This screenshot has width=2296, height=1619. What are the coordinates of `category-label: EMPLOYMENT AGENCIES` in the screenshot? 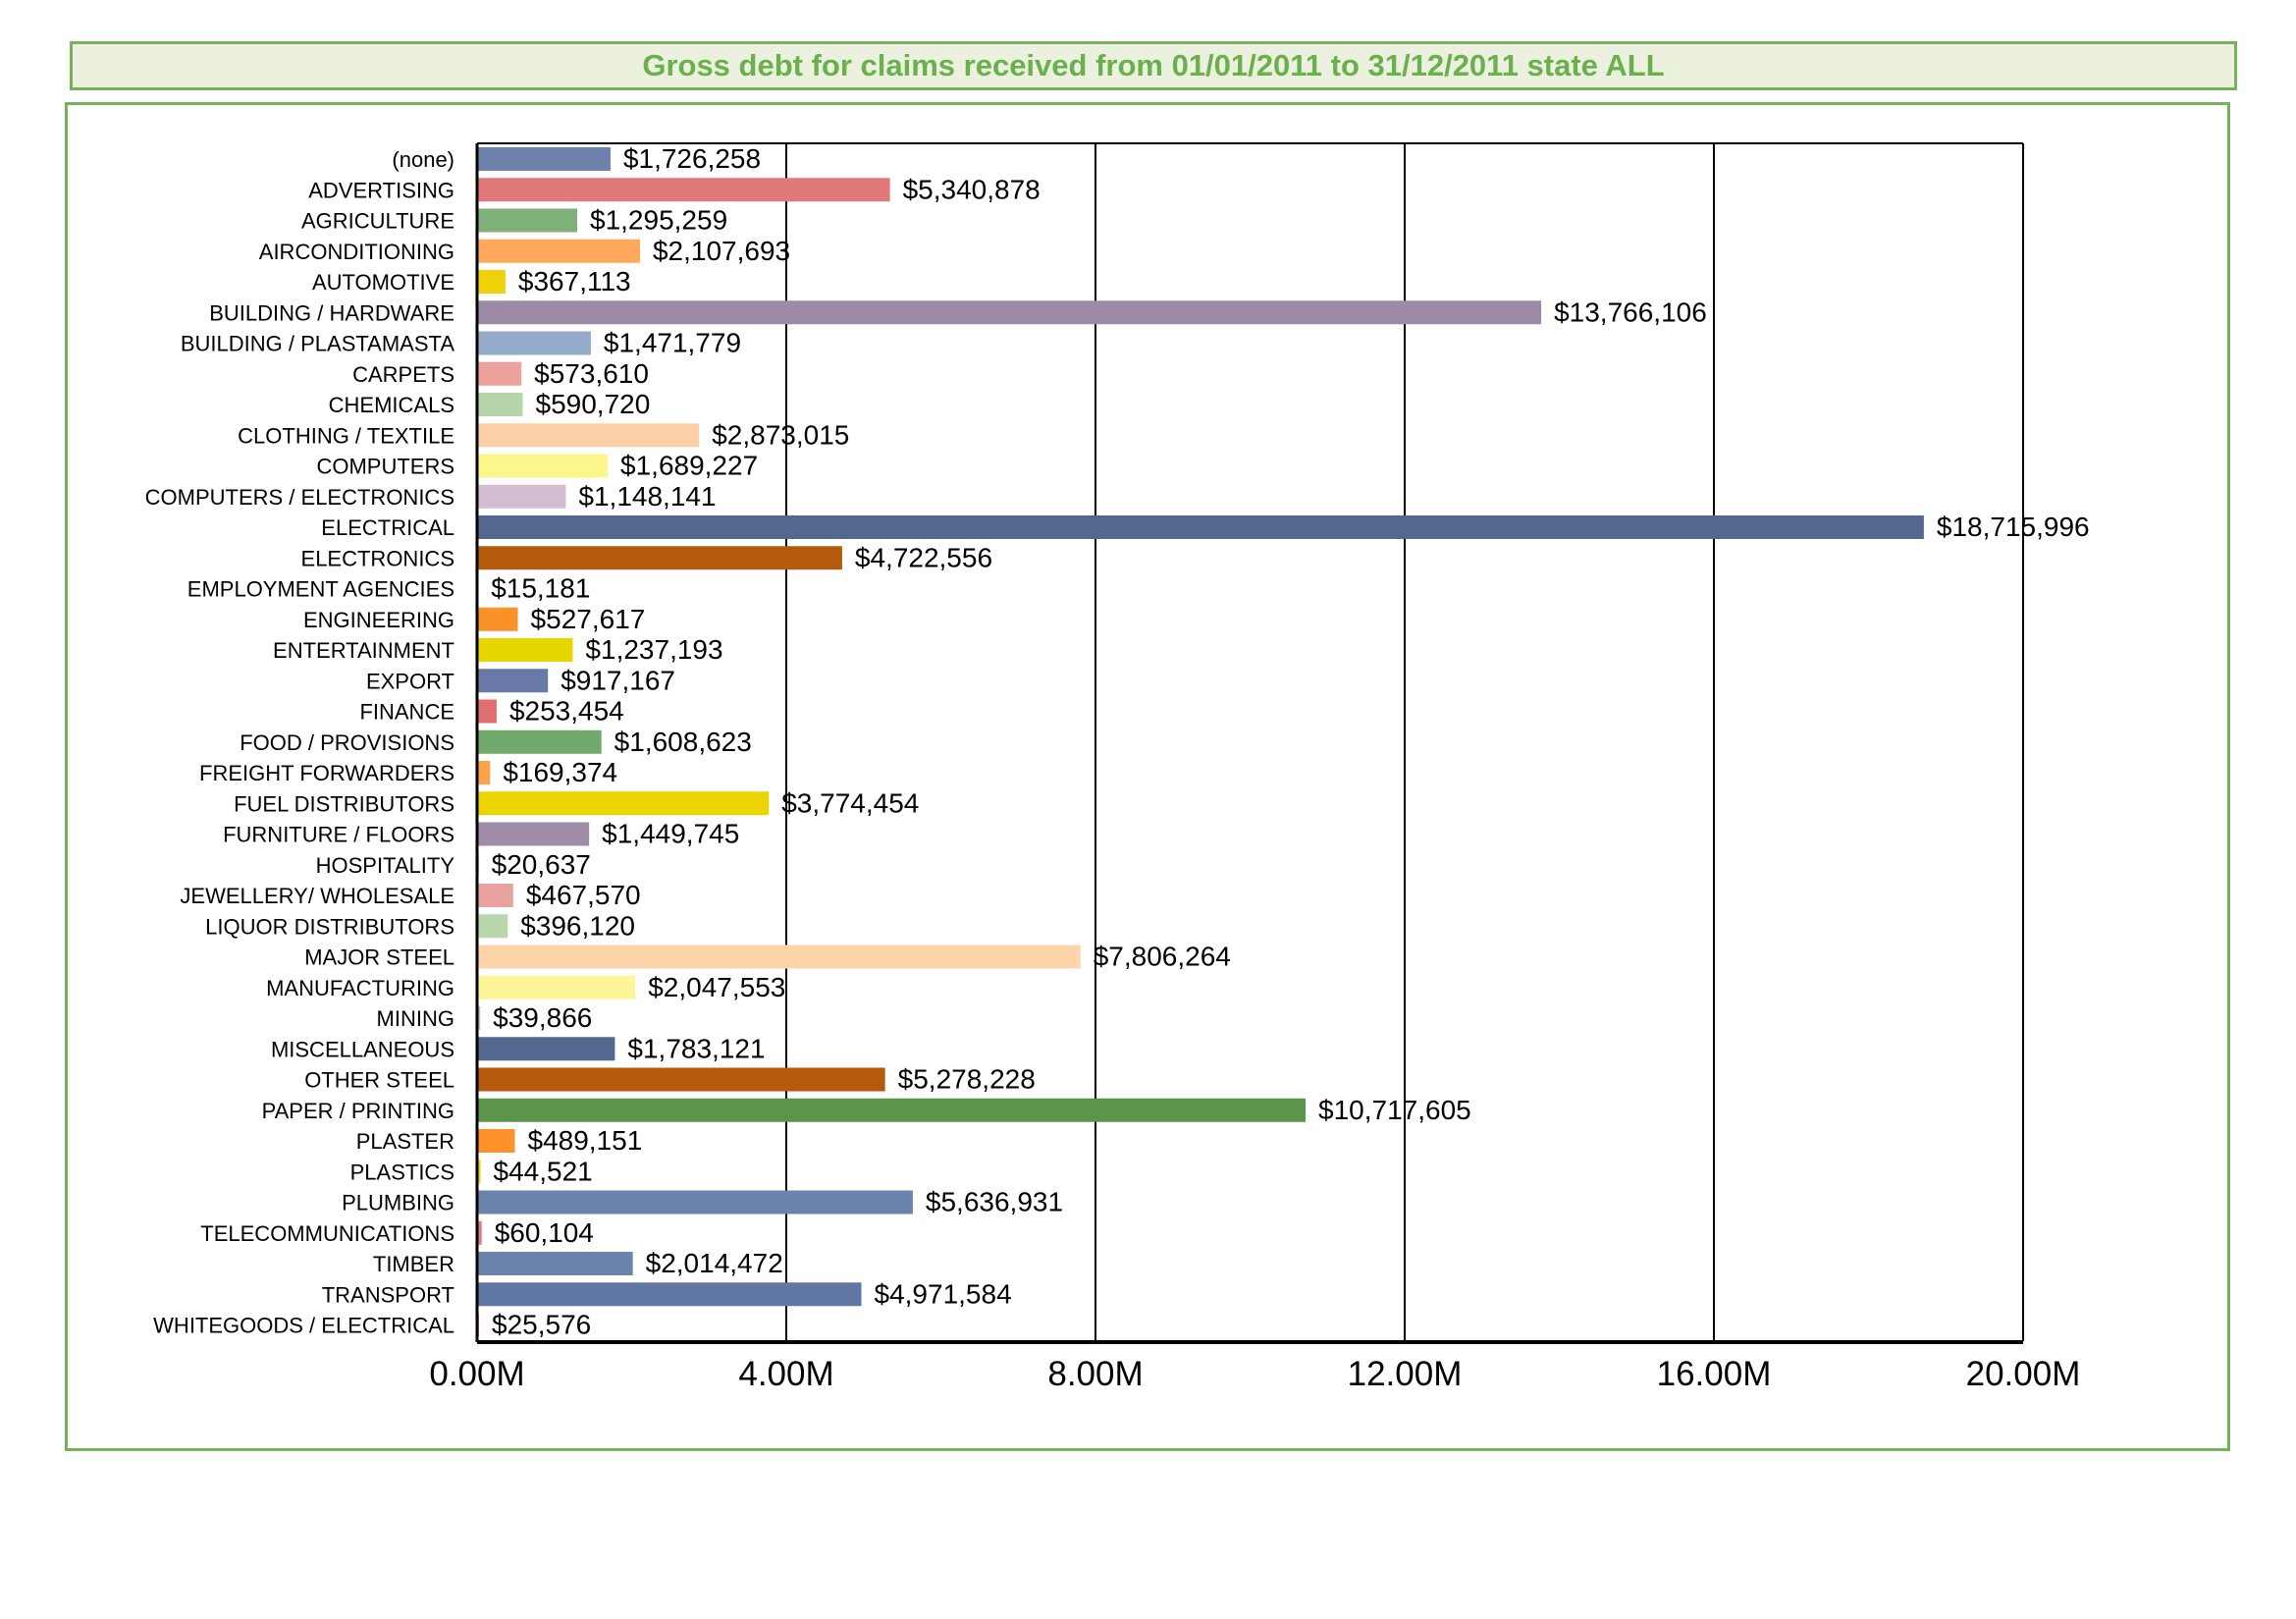 It's located at (320, 589).